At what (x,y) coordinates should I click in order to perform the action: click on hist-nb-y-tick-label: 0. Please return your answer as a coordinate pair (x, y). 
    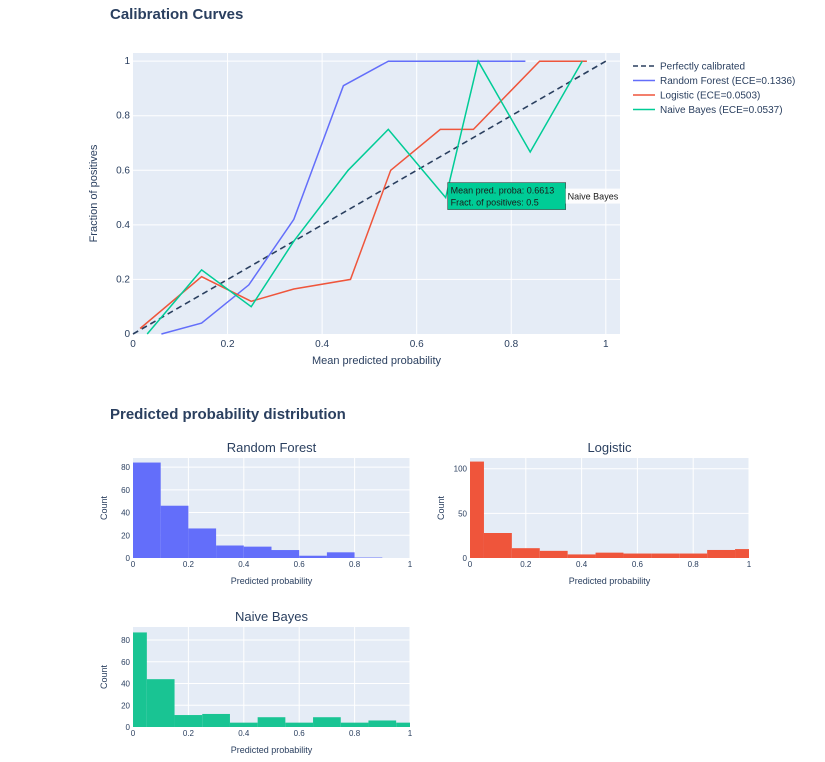
    Looking at the image, I should click on (128, 727).